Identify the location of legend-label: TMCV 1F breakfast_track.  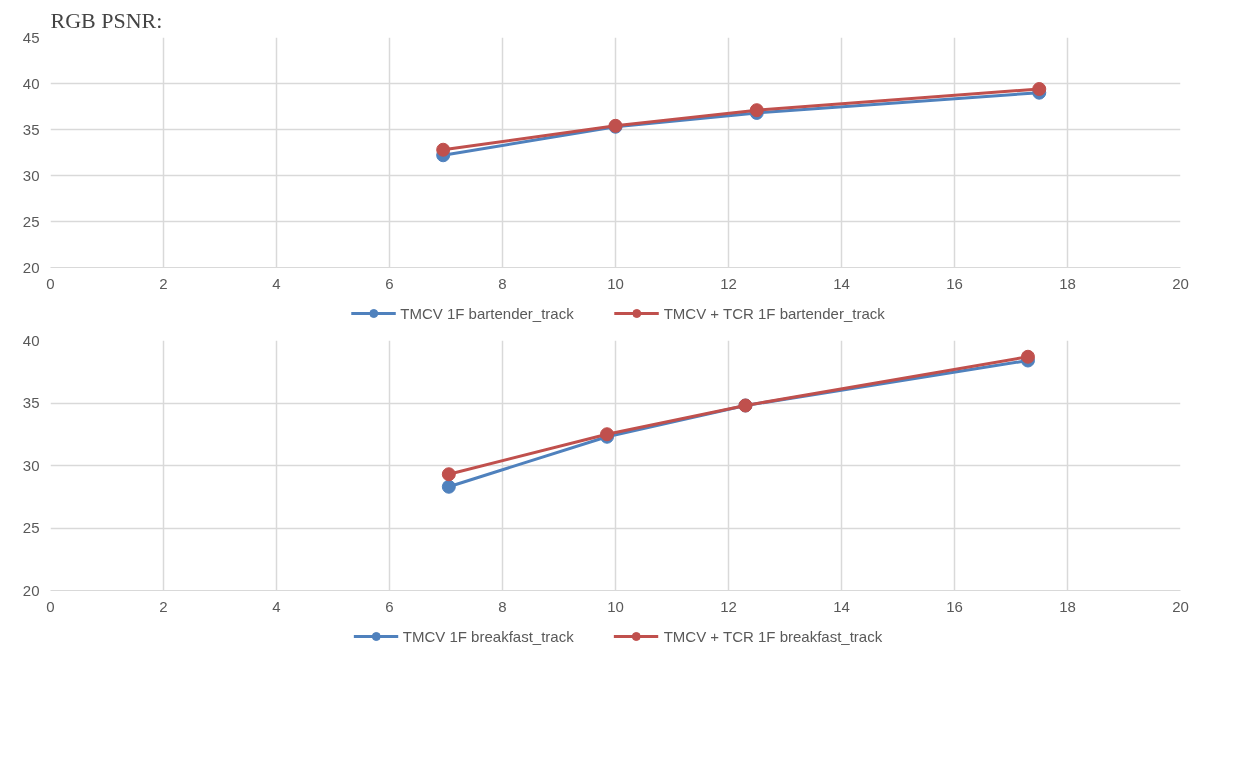
(488, 636).